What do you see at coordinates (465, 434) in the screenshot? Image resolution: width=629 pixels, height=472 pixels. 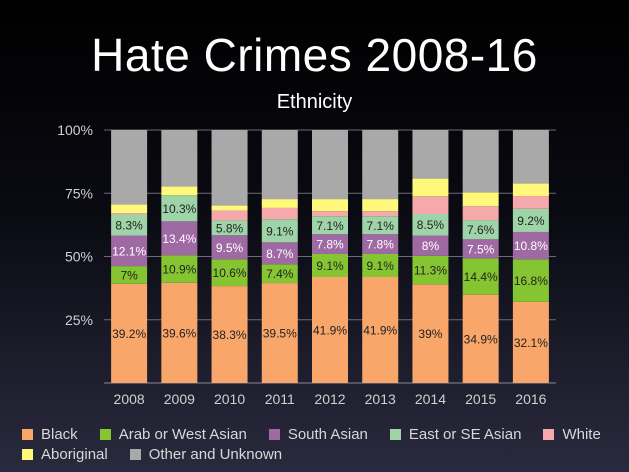 I see `legend-label-east-or-se-asian: East or SE Asian` at bounding box center [465, 434].